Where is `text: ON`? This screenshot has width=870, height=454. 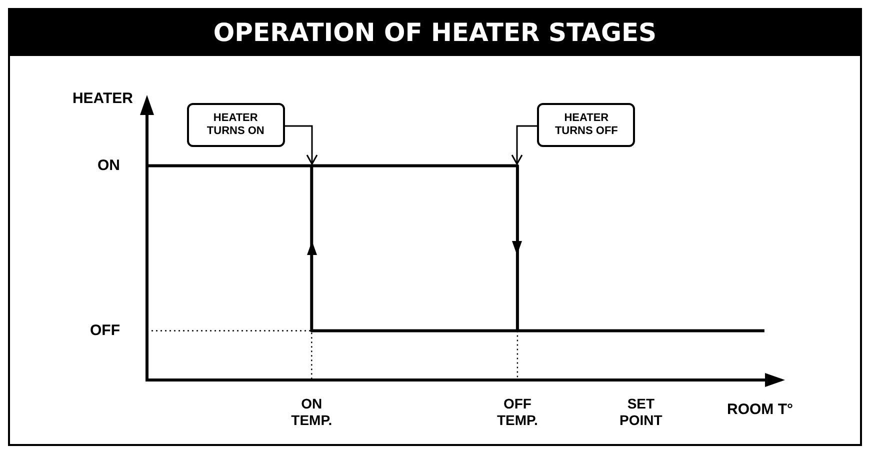 text: ON is located at coordinates (109, 165).